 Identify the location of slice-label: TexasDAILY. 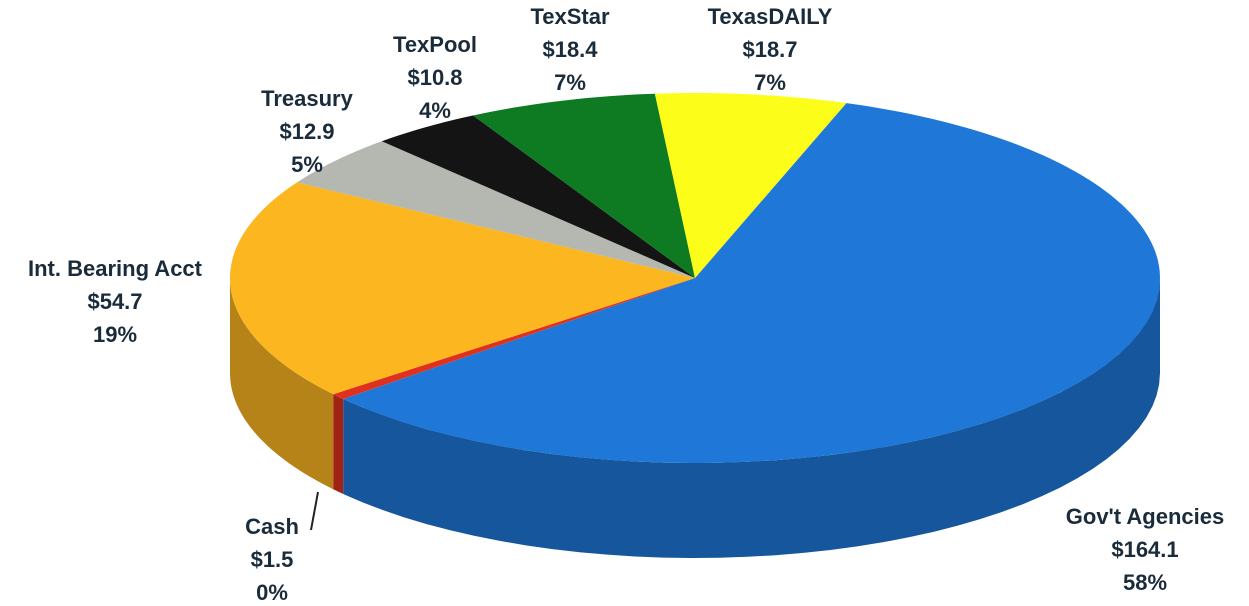
(770, 16).